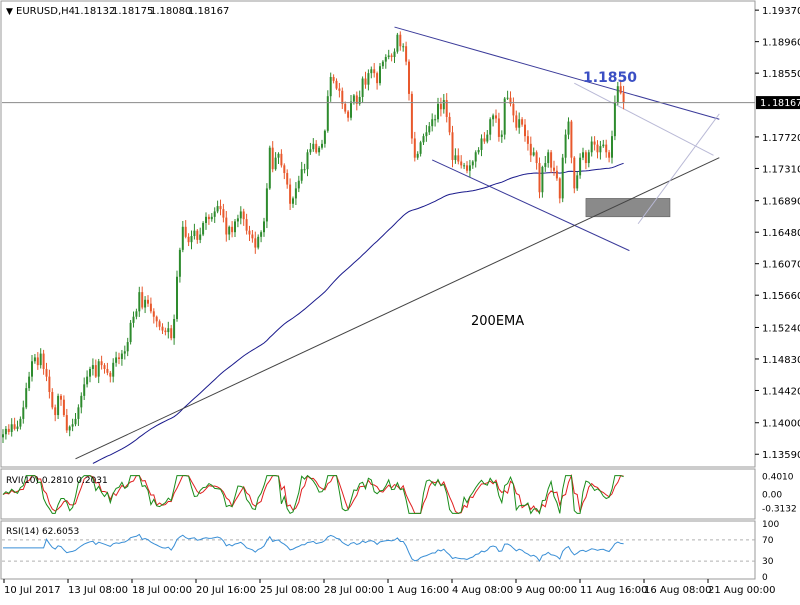  I want to click on time-axis-tick: 20 Jul 16:00, so click(226, 590).